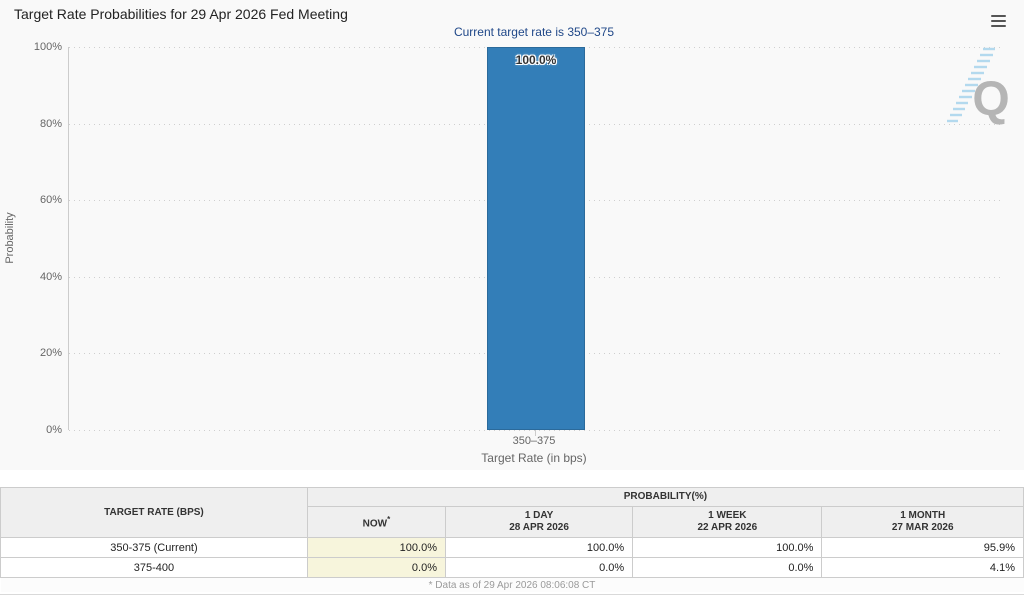 This screenshot has height=595, width=1024. I want to click on rate-label: 350-375 (Current), so click(154, 547).